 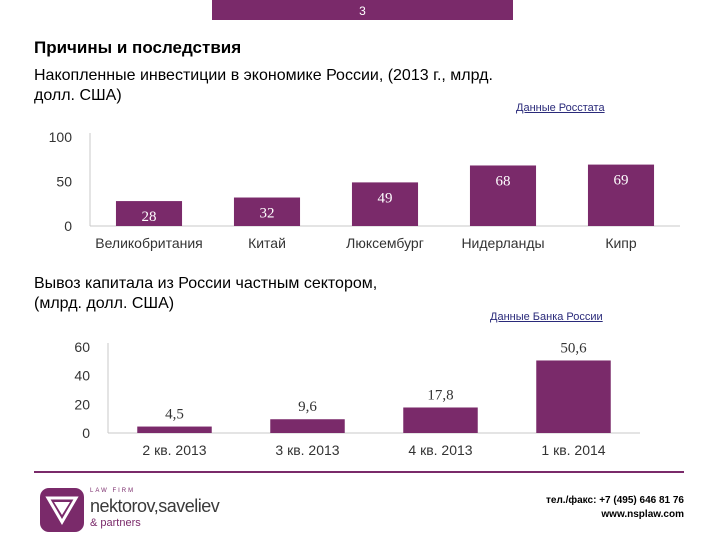 What do you see at coordinates (149, 217) in the screenshot?
I see `chart1-value-label-0: 28` at bounding box center [149, 217].